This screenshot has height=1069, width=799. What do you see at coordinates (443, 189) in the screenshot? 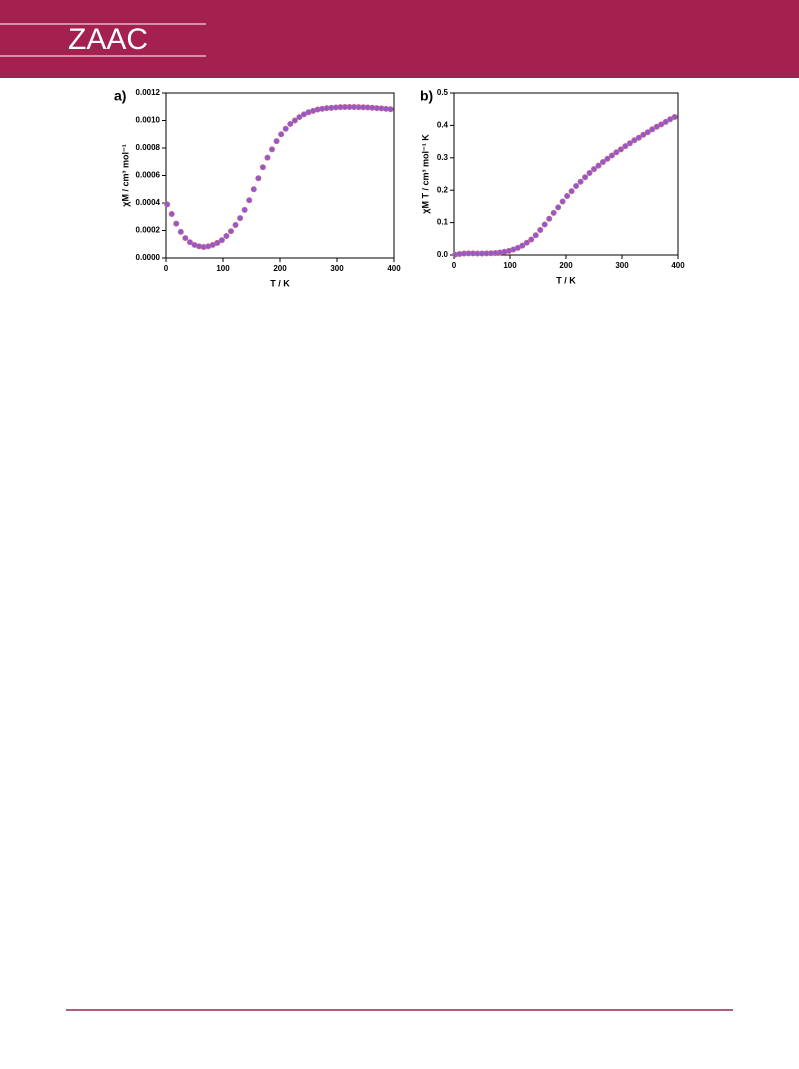
I see `y-tick-label: 0.2` at bounding box center [443, 189].